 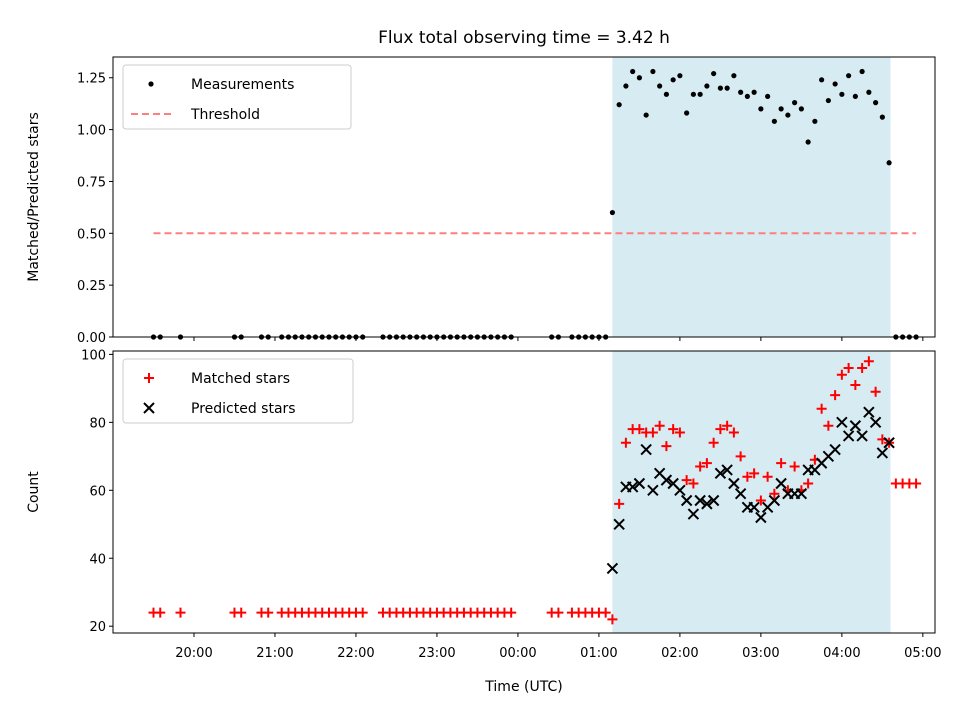 I want to click on ratio-panel-legend: Measurements Threshold, so click(x=237, y=97).